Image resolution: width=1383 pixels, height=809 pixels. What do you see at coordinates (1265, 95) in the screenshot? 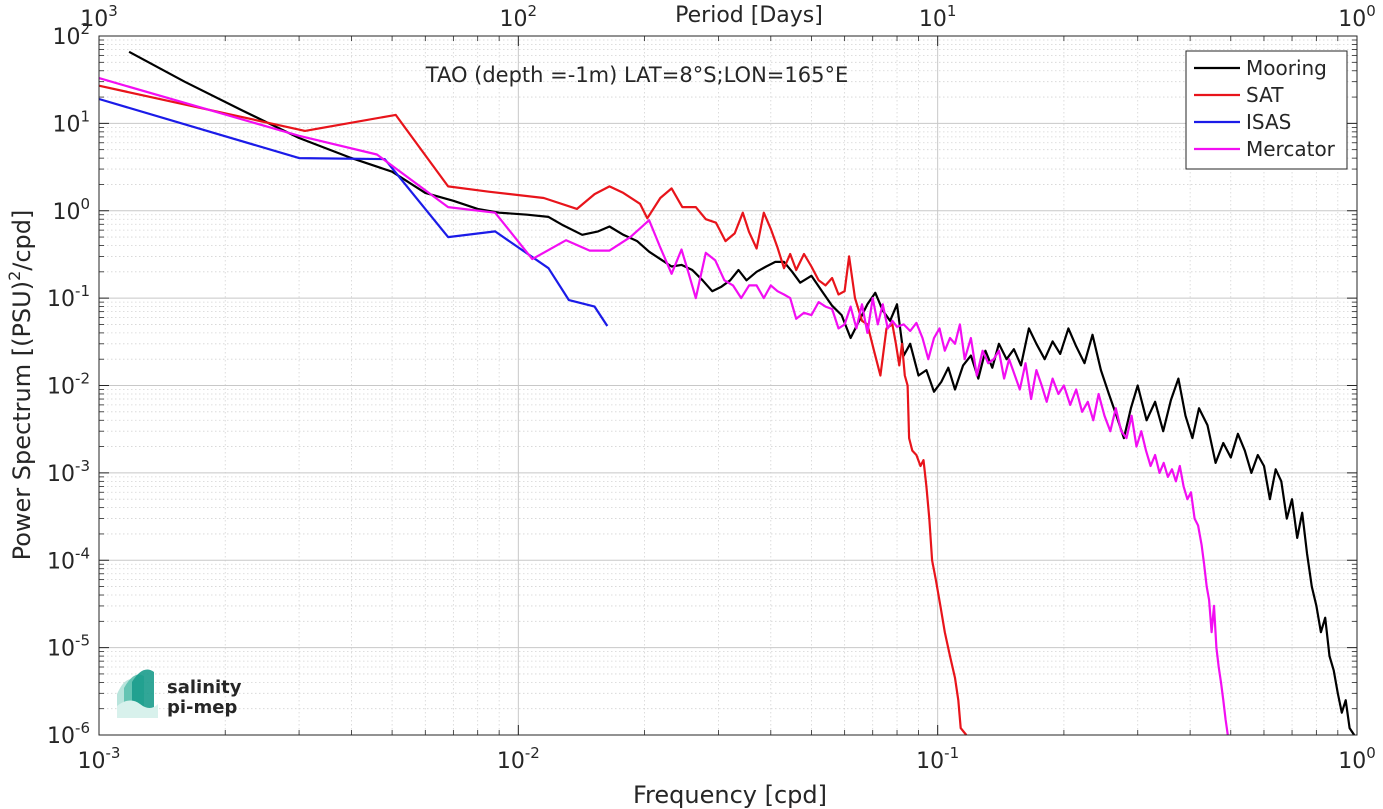
I see `legend-label-sat: SAT` at bounding box center [1265, 95].